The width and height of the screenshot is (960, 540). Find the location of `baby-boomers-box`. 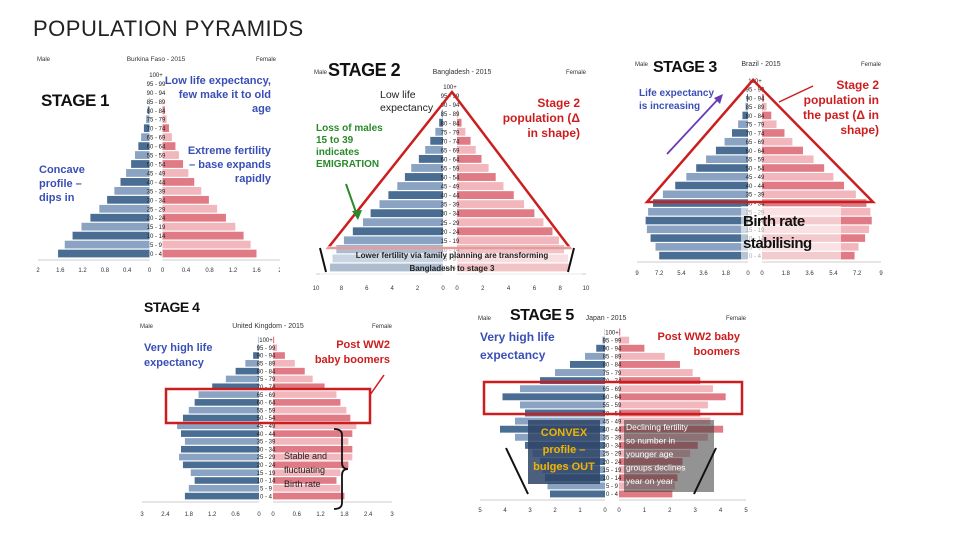

baby-boomers-box is located at coordinates (613, 398).